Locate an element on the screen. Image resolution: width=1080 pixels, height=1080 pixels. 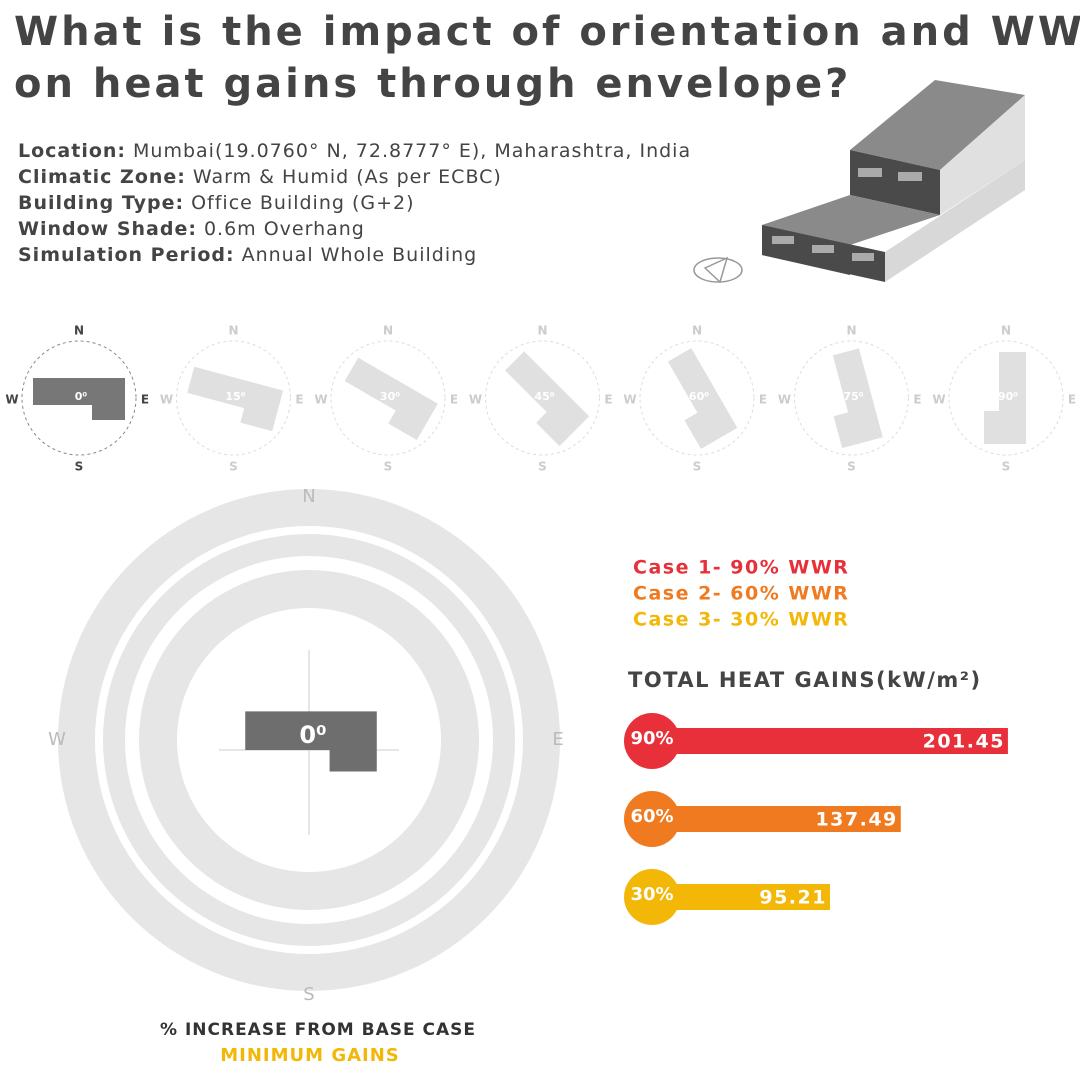
info-line: Simulation Period: Annual Whole Building is located at coordinates (247, 255).